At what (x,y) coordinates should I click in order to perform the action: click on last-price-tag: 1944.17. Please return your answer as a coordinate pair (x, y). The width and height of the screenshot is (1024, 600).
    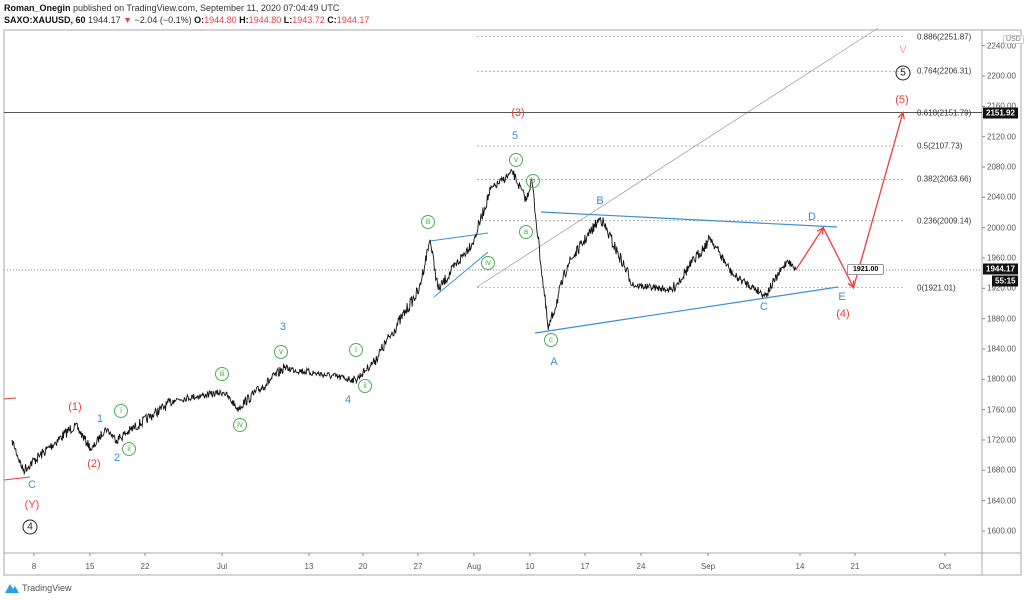
    Looking at the image, I should click on (1000, 269).